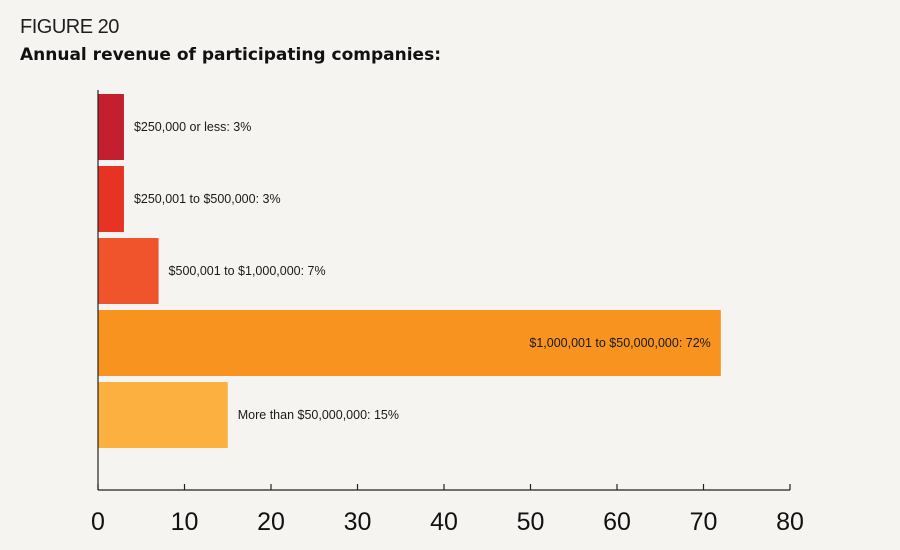  Describe the element at coordinates (271, 522) in the screenshot. I see `x-tick-label-20: 20` at that location.